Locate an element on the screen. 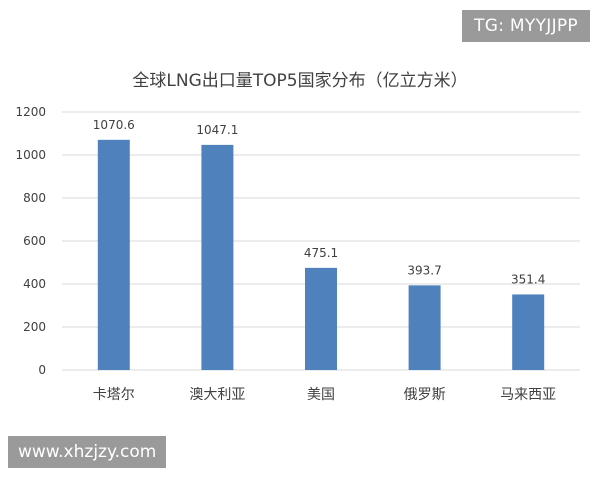 The width and height of the screenshot is (600, 480). y-axis: 0 200 400 600 800 1000 1200 is located at coordinates (30, 241).